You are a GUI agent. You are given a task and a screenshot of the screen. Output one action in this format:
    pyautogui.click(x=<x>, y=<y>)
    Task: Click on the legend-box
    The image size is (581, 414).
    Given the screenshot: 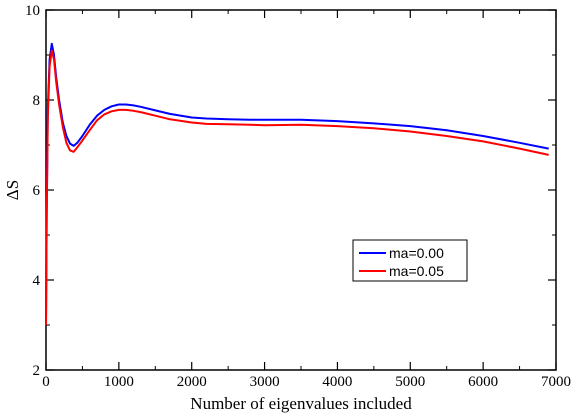 What is the action you would take?
    pyautogui.click(x=410, y=260)
    